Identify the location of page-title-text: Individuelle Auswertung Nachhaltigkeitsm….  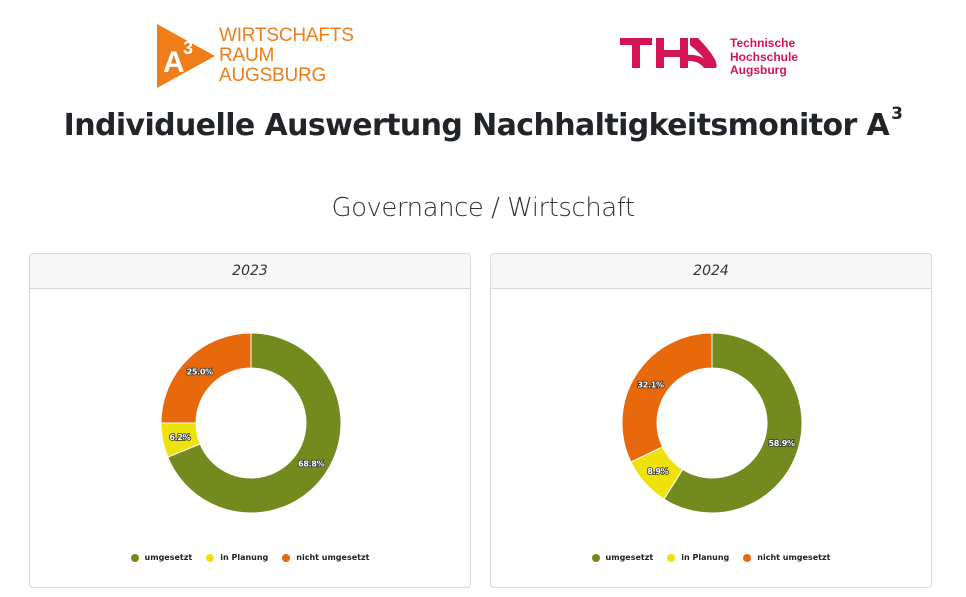
(476, 125).